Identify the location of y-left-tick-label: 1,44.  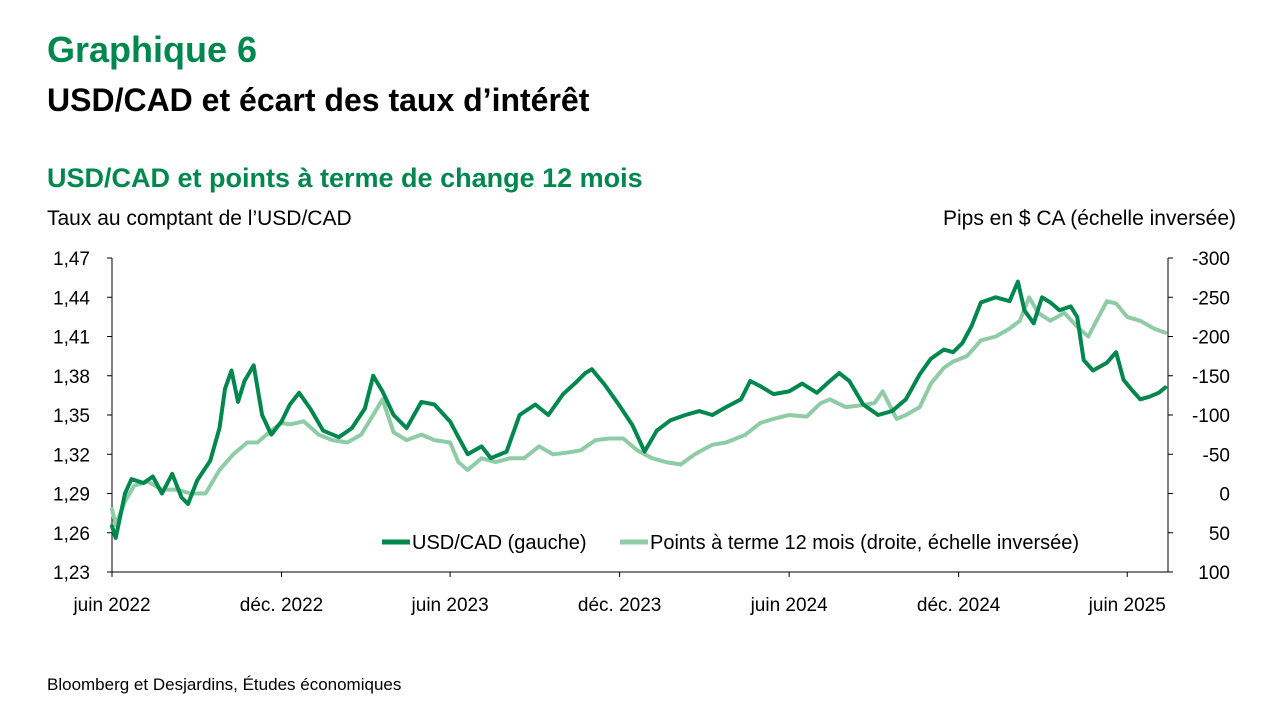
(71, 298).